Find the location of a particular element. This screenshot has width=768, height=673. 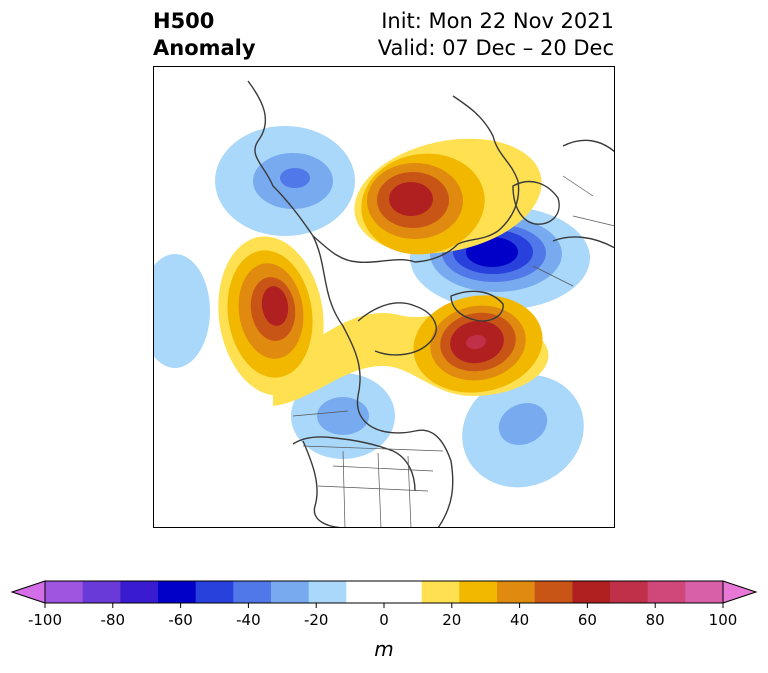

colorbar-unit-label: m is located at coordinates (383, 649).